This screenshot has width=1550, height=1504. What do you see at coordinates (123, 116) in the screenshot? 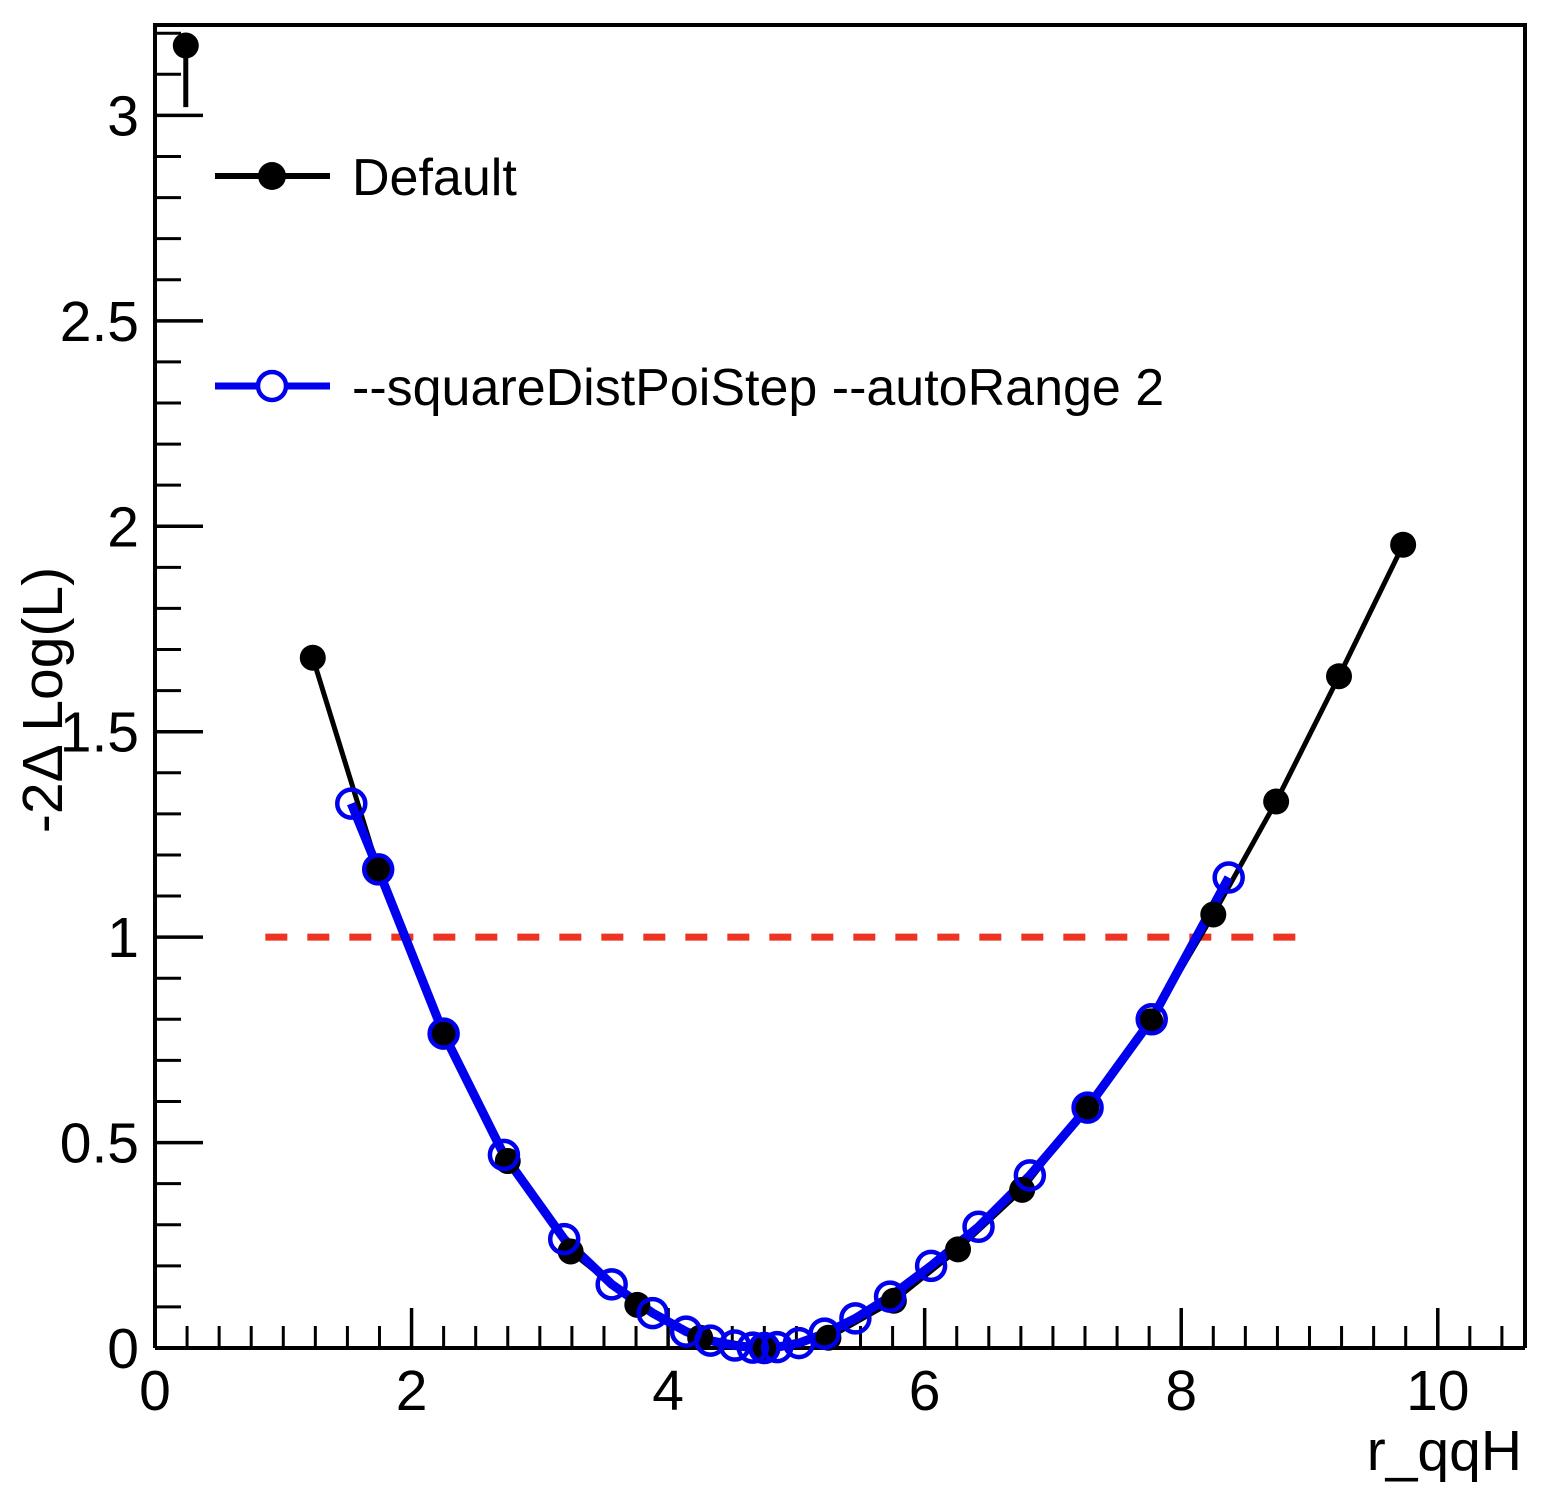
I see `y-tick-label: 3` at bounding box center [123, 116].